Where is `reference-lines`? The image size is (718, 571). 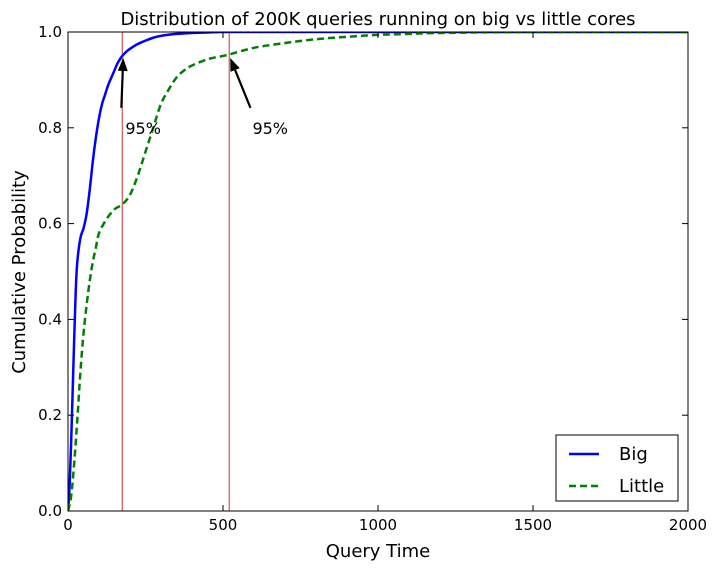 reference-lines is located at coordinates (175, 271).